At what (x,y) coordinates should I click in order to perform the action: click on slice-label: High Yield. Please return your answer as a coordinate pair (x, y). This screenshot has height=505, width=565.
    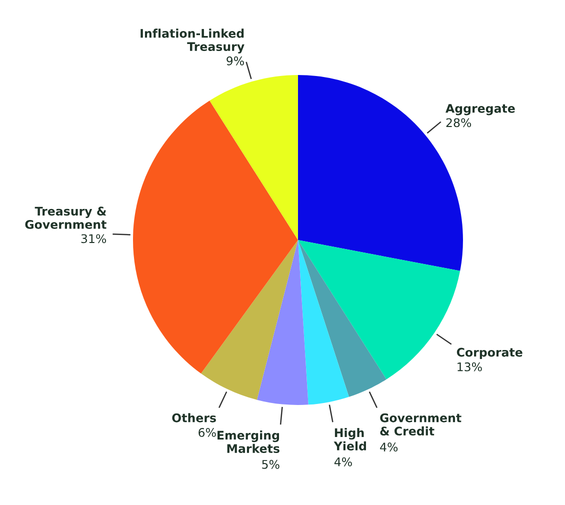
    Looking at the image, I should click on (350, 439).